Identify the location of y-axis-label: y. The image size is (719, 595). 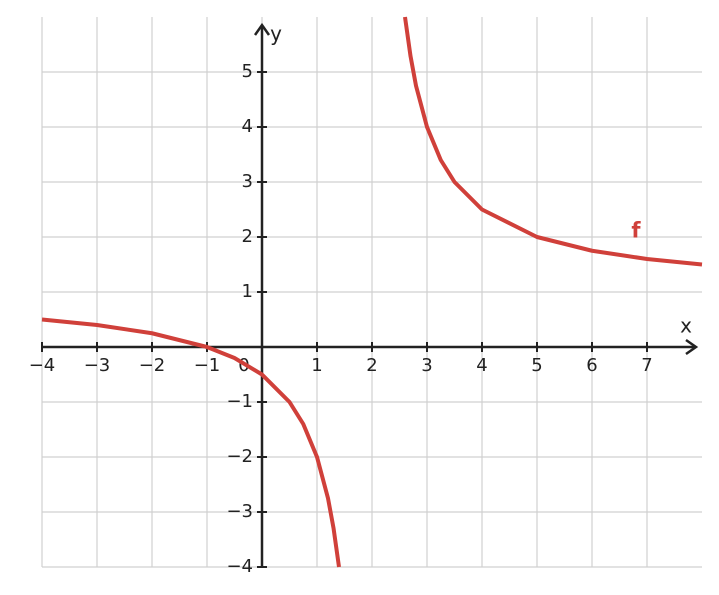
(276, 34).